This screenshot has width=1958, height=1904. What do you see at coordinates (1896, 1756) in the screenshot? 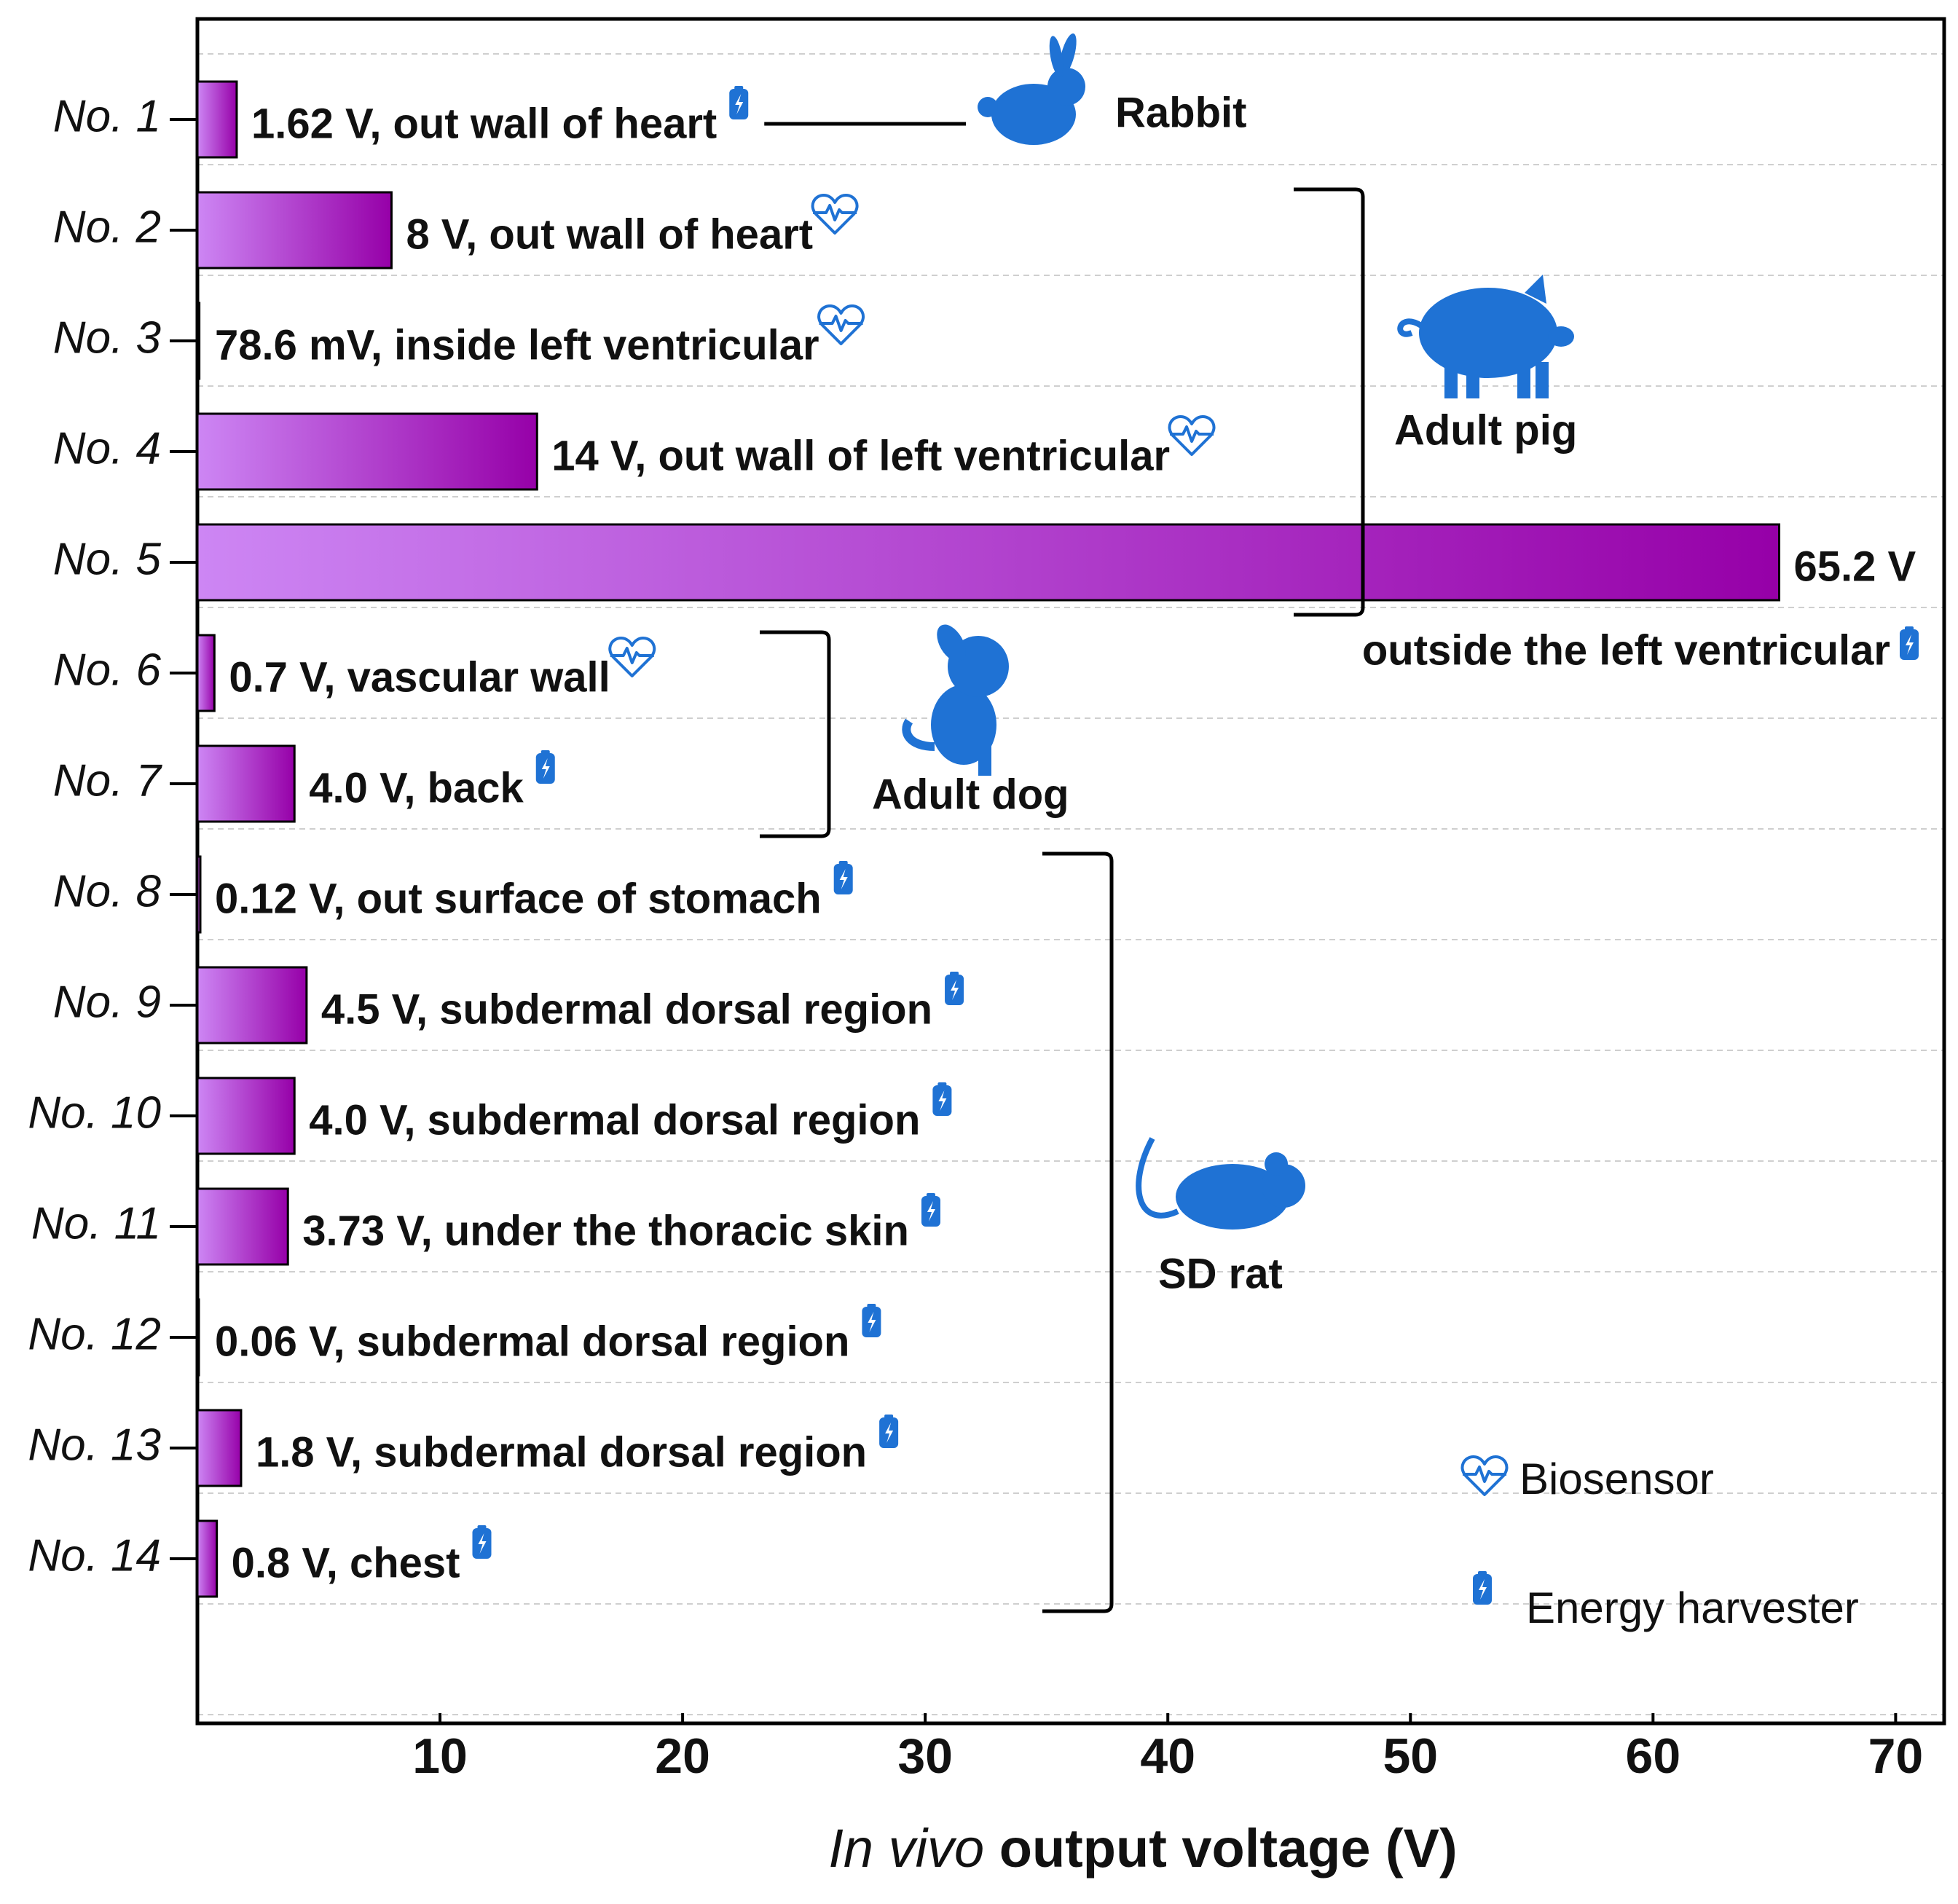
I see `x-tick-label: 70` at bounding box center [1896, 1756].